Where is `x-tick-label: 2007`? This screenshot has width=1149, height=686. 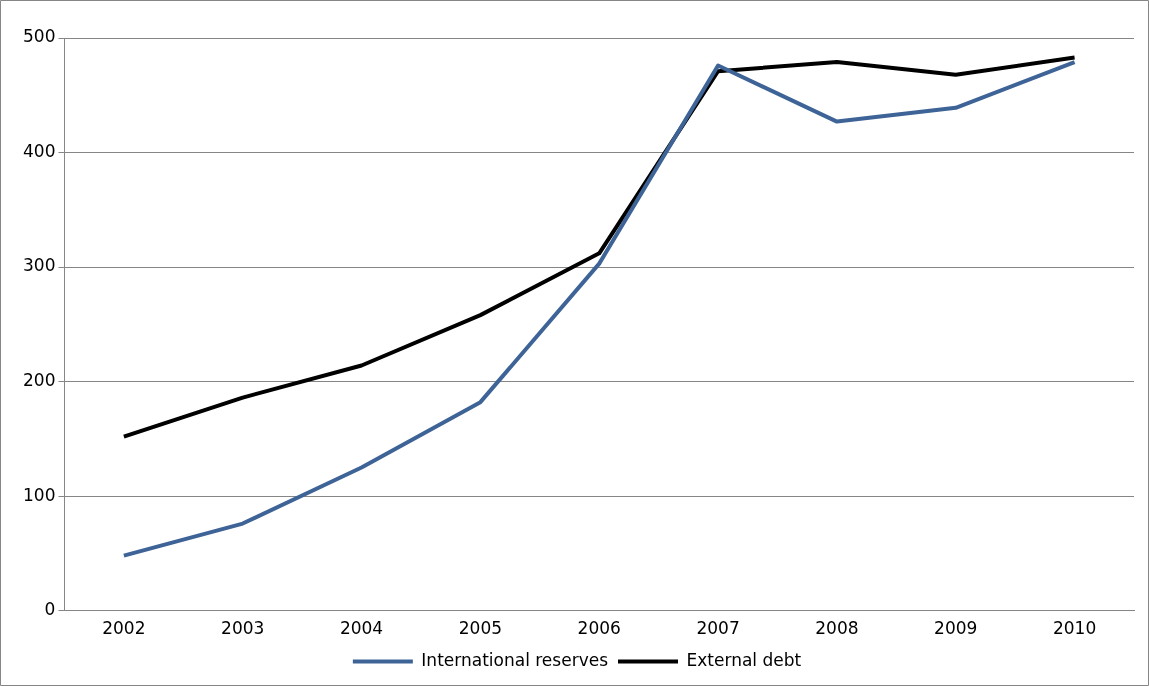 x-tick-label: 2007 is located at coordinates (718, 628).